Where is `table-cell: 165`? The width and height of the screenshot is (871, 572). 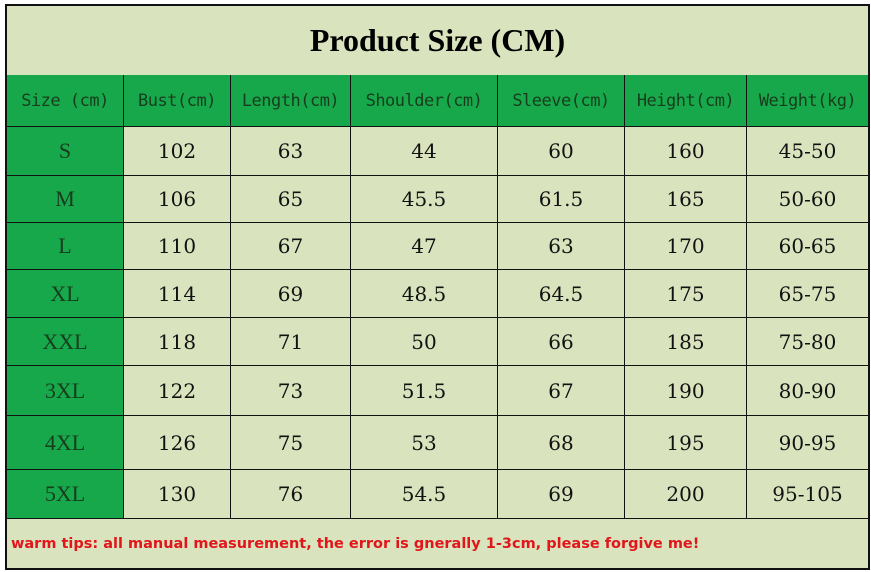
table-cell: 165 is located at coordinates (686, 199).